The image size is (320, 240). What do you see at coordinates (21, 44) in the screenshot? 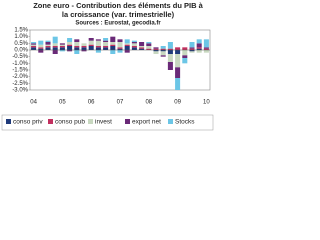
I see `y-tick-label: 0.5%` at bounding box center [21, 44].